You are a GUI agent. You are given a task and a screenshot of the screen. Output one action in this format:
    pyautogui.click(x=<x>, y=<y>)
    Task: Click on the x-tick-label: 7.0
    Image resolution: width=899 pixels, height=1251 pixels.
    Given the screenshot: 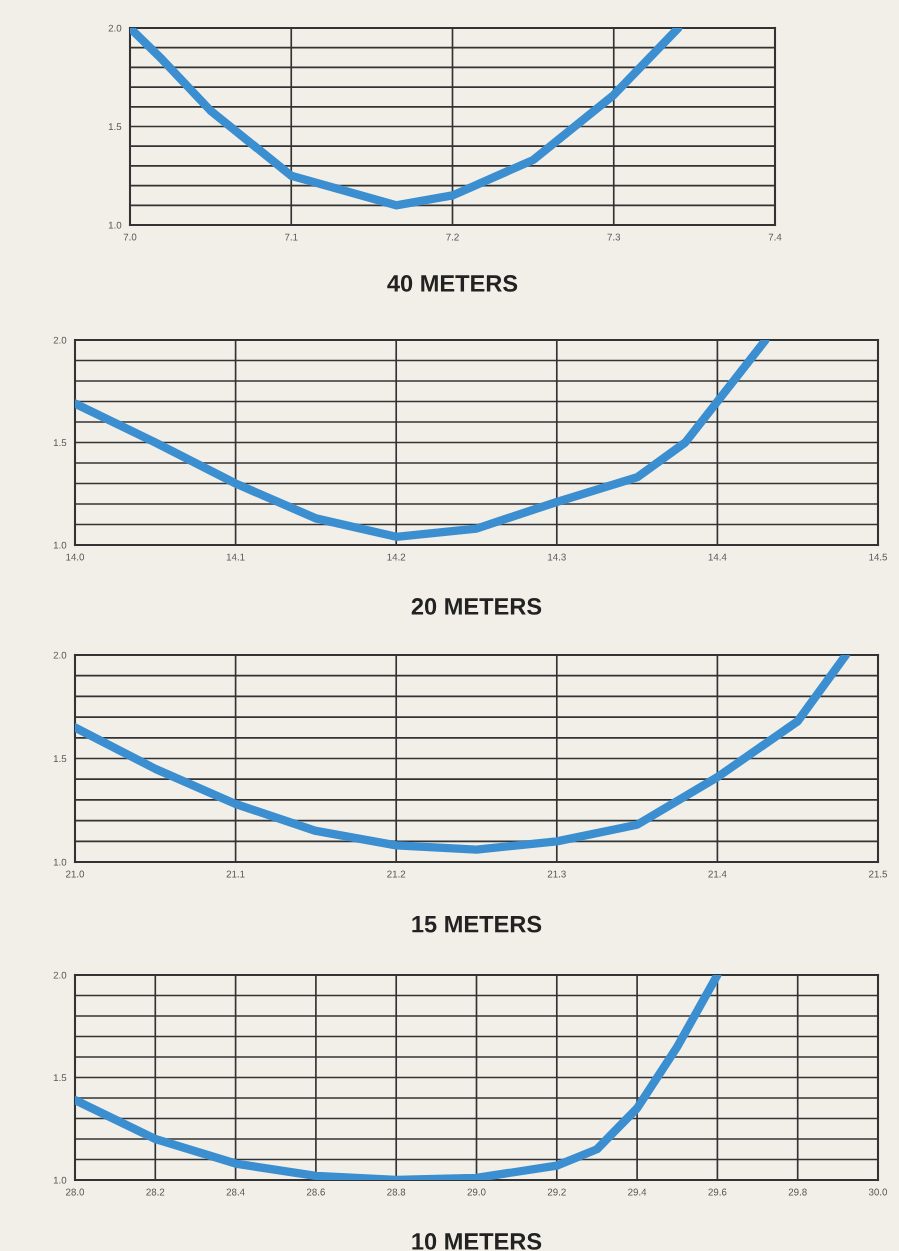 What is the action you would take?
    pyautogui.click(x=130, y=237)
    